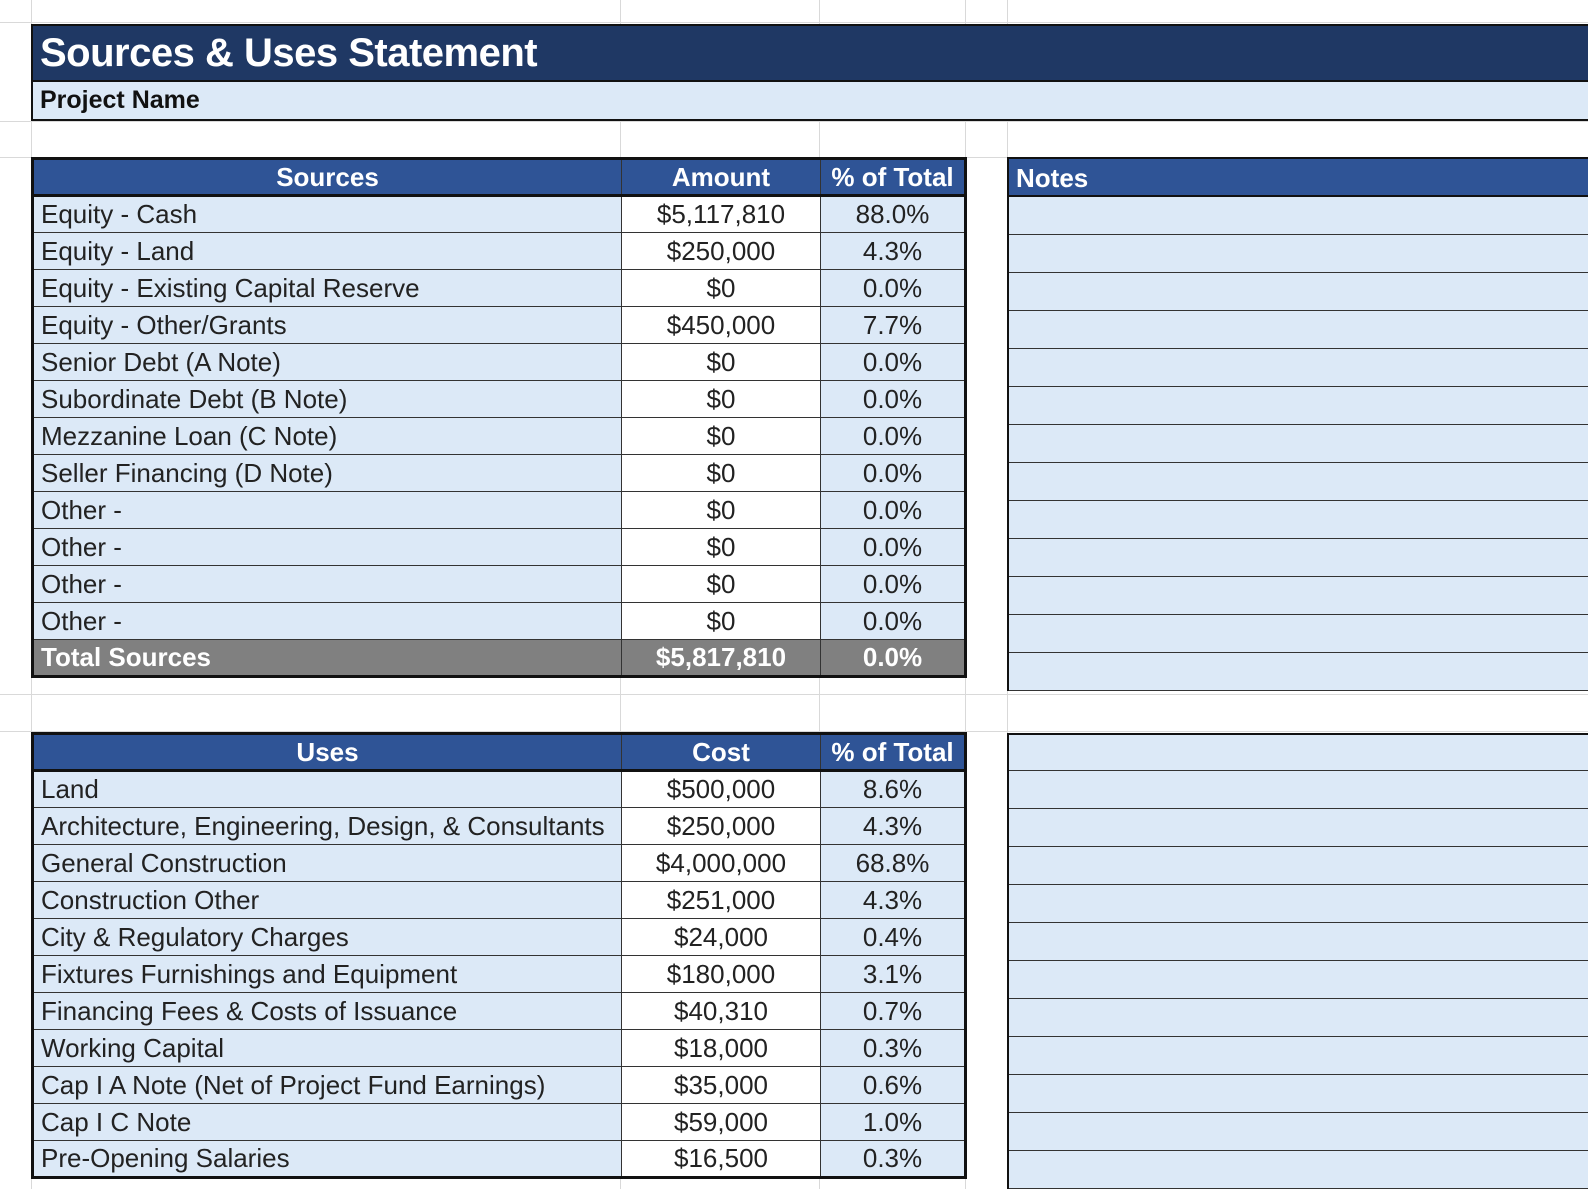  What do you see at coordinates (327, 251) in the screenshot?
I see `row-label: Equity - Land` at bounding box center [327, 251].